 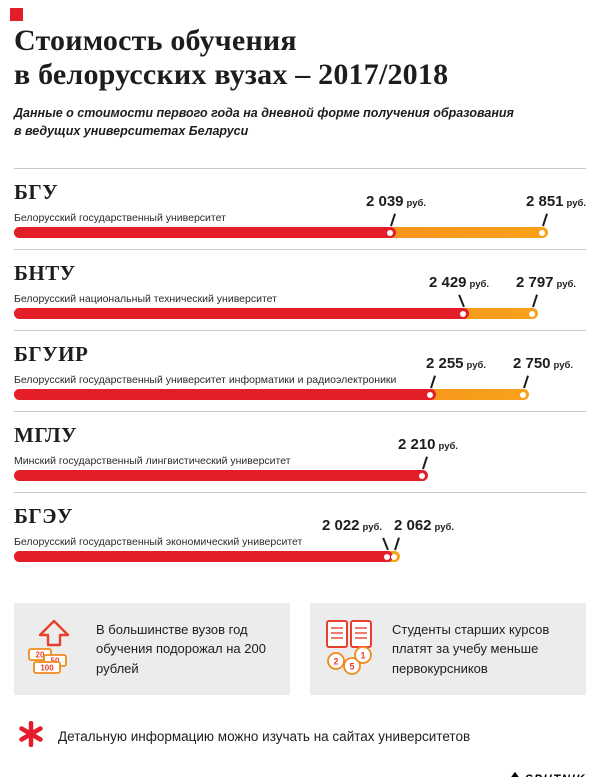 I want to click on value-label: 2 022 руб., so click(x=352, y=526).